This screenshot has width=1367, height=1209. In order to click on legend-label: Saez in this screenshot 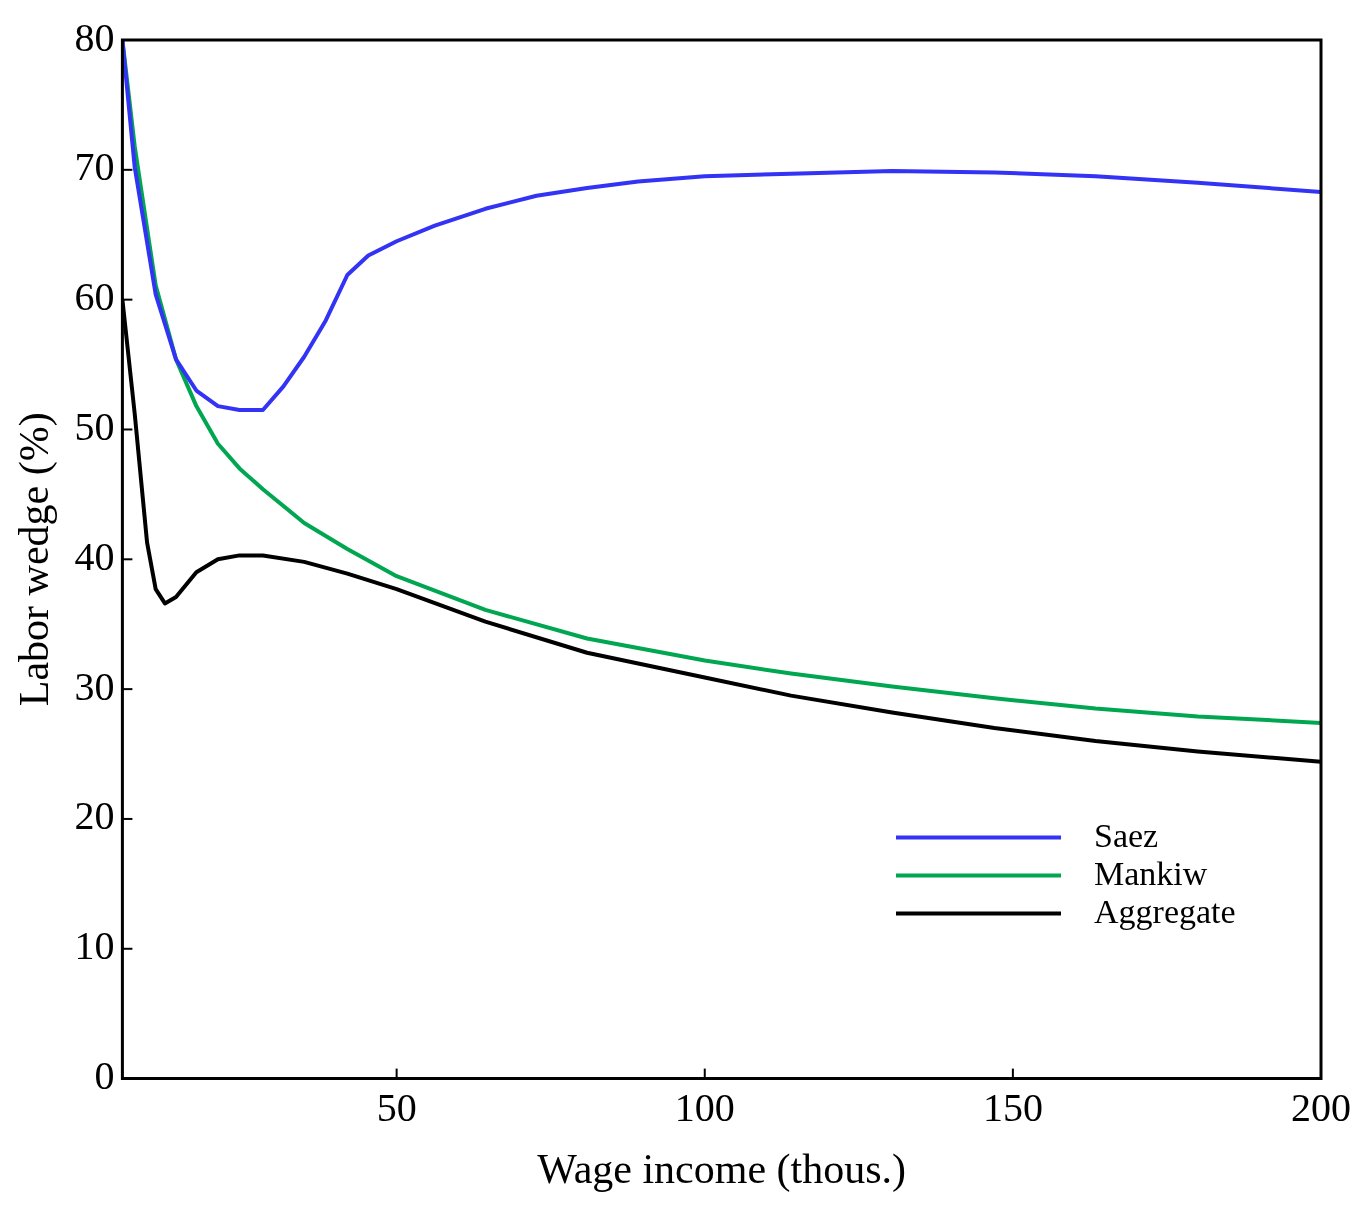, I will do `click(1126, 835)`.